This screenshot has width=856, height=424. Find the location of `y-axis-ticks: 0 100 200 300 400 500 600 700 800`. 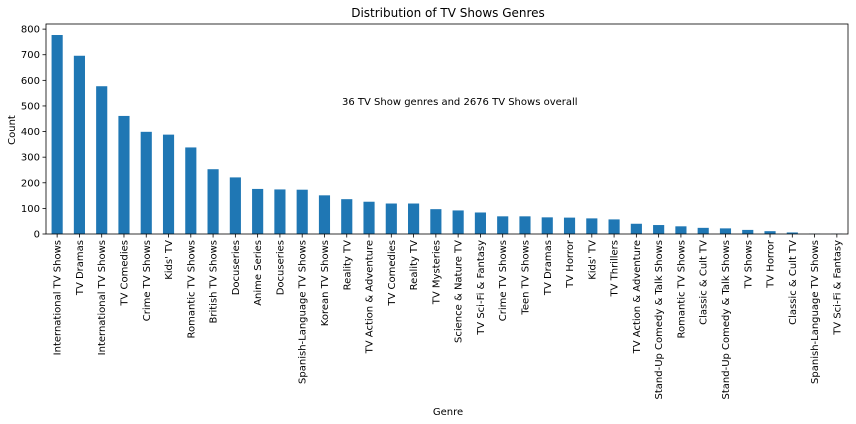

y-axis-ticks: 0 100 200 300 400 500 600 700 800 is located at coordinates (33, 133).